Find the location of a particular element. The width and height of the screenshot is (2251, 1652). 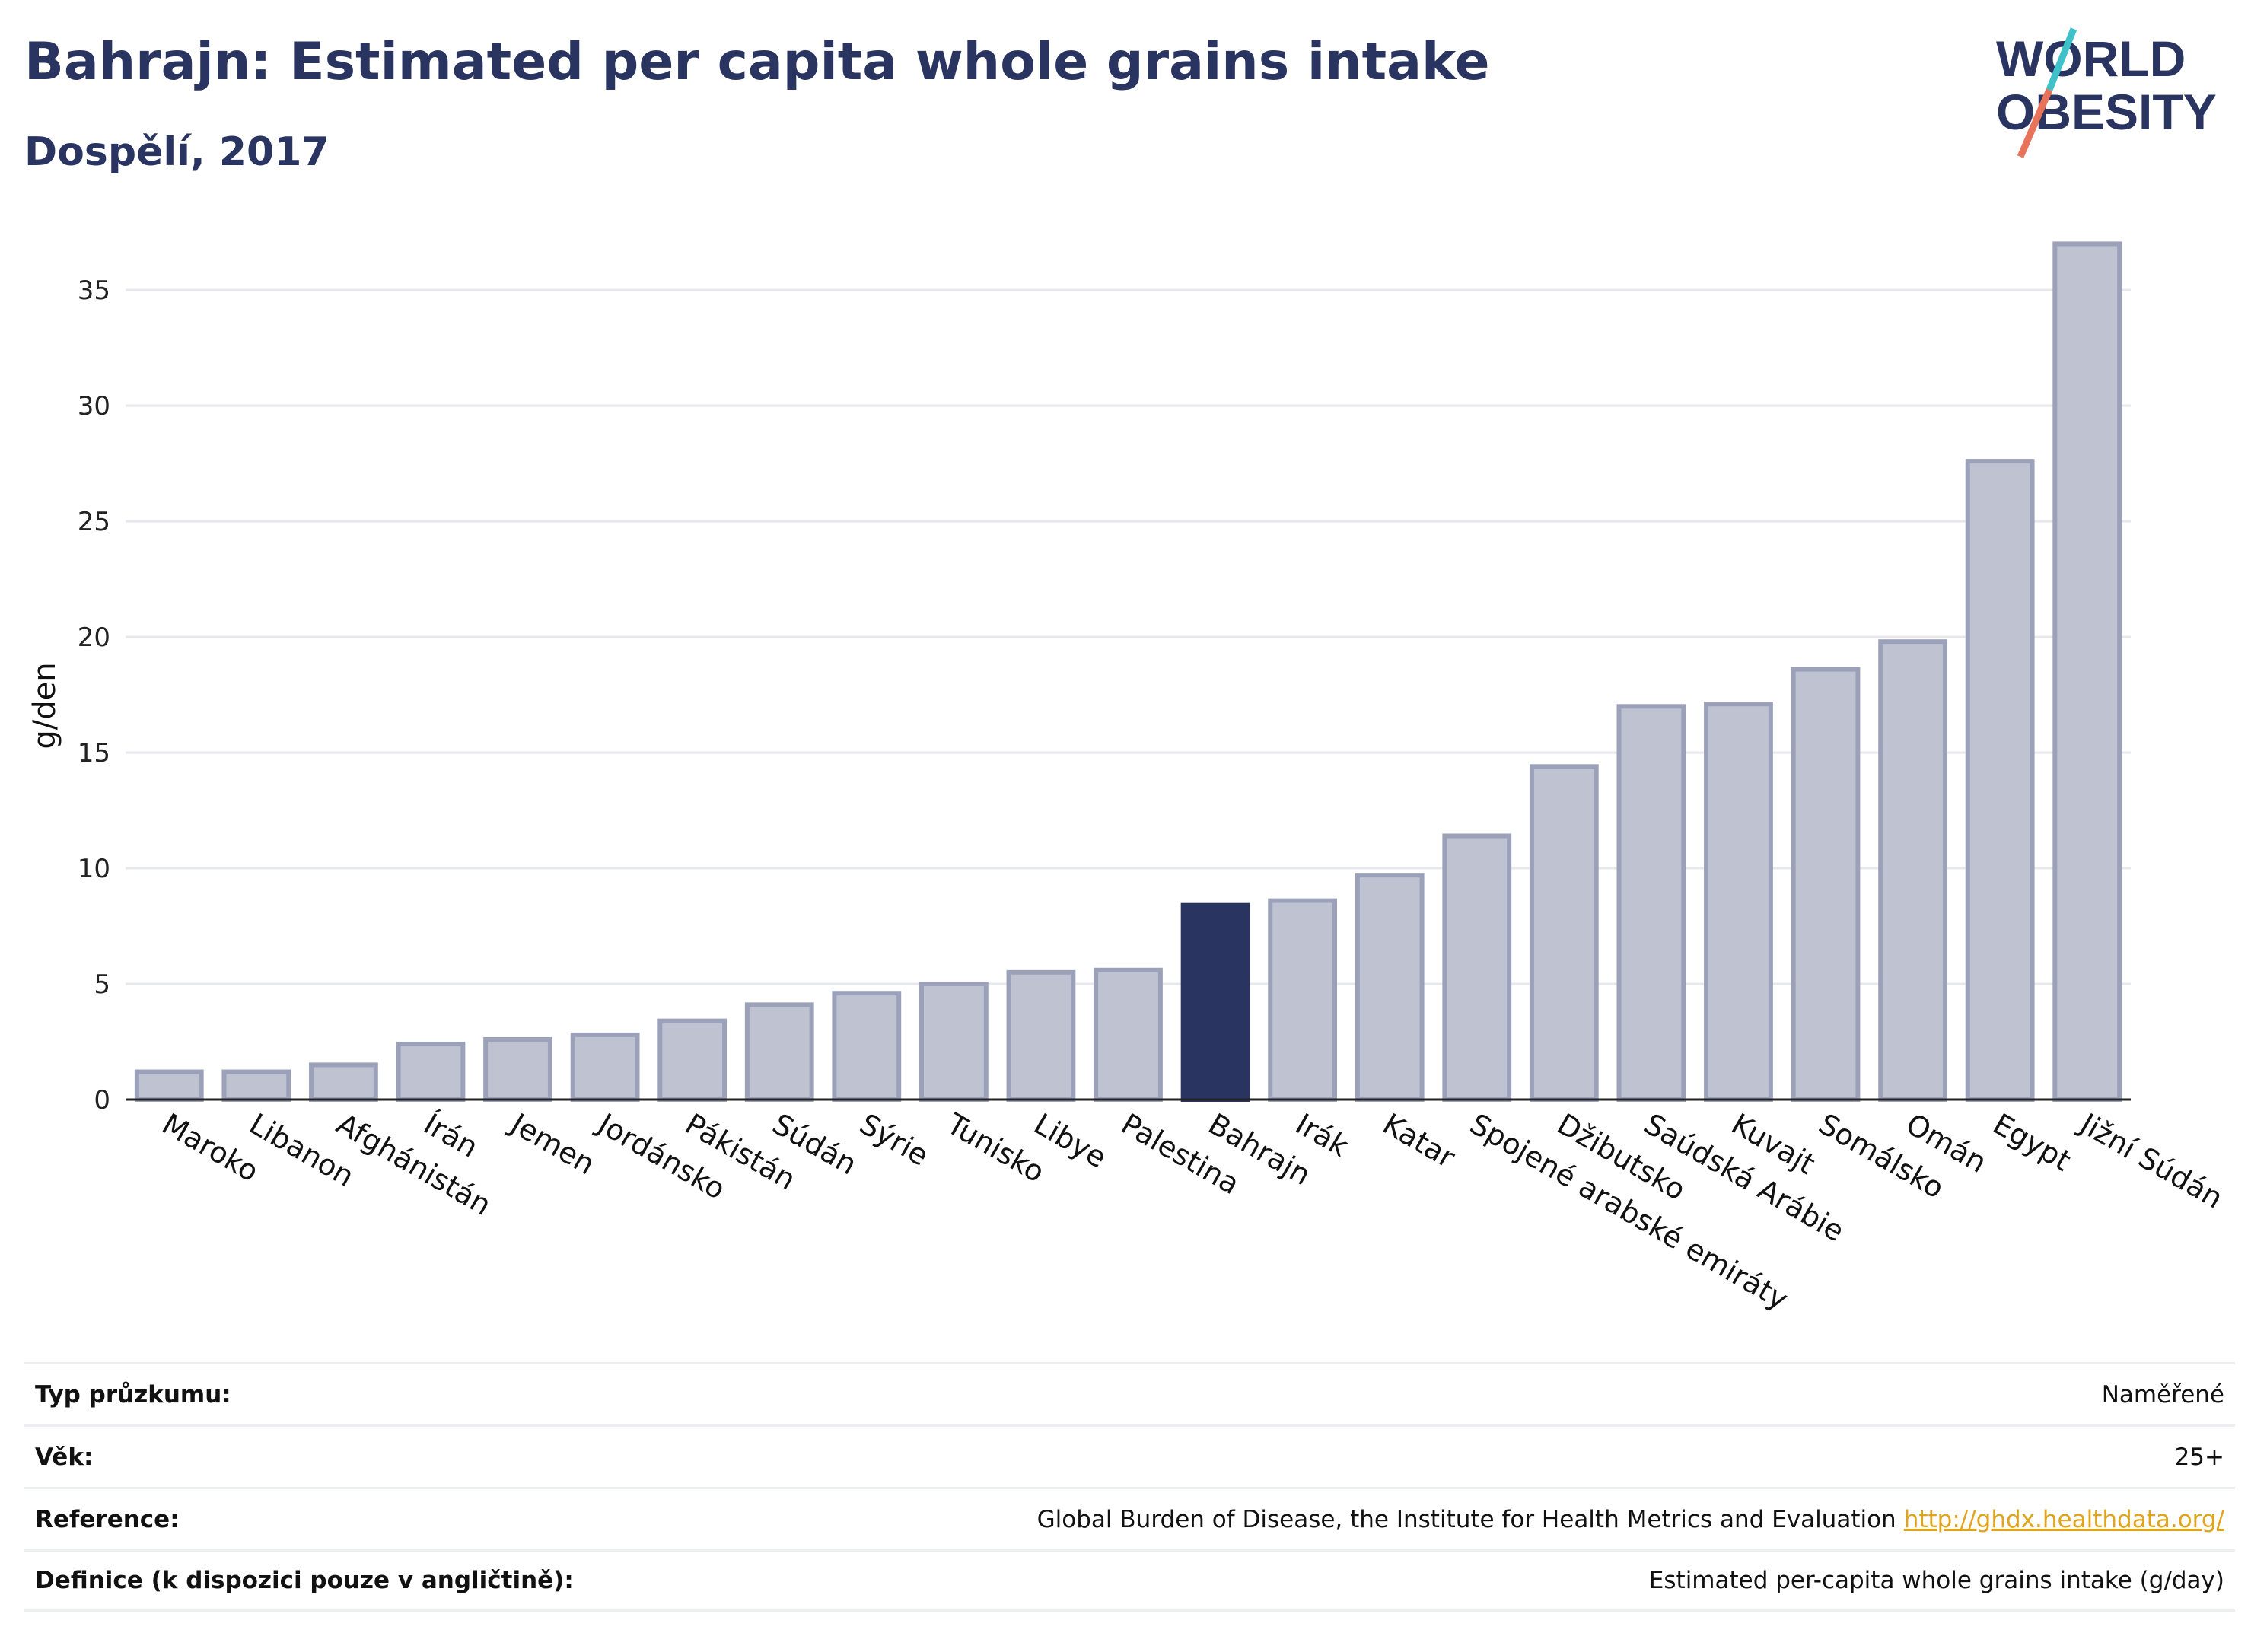

bar-pákistán is located at coordinates (692, 1060).